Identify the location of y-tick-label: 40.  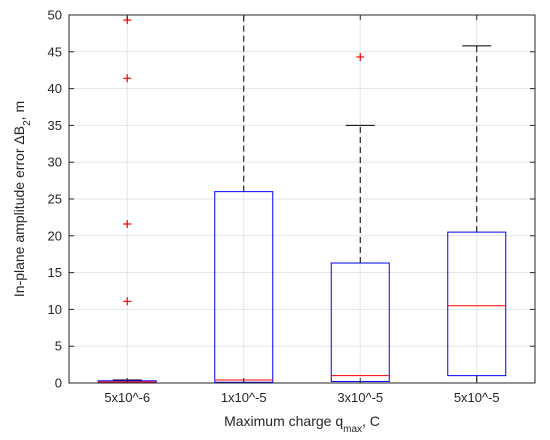
(55, 88).